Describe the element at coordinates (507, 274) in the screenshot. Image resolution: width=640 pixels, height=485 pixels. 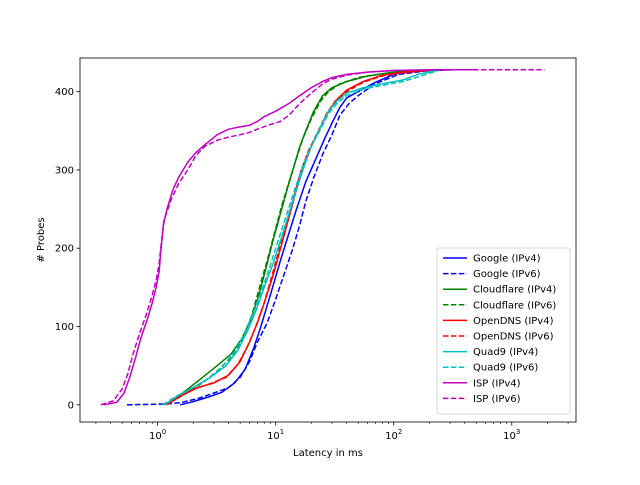
I see `legend-label: Google (IPv6)` at that location.